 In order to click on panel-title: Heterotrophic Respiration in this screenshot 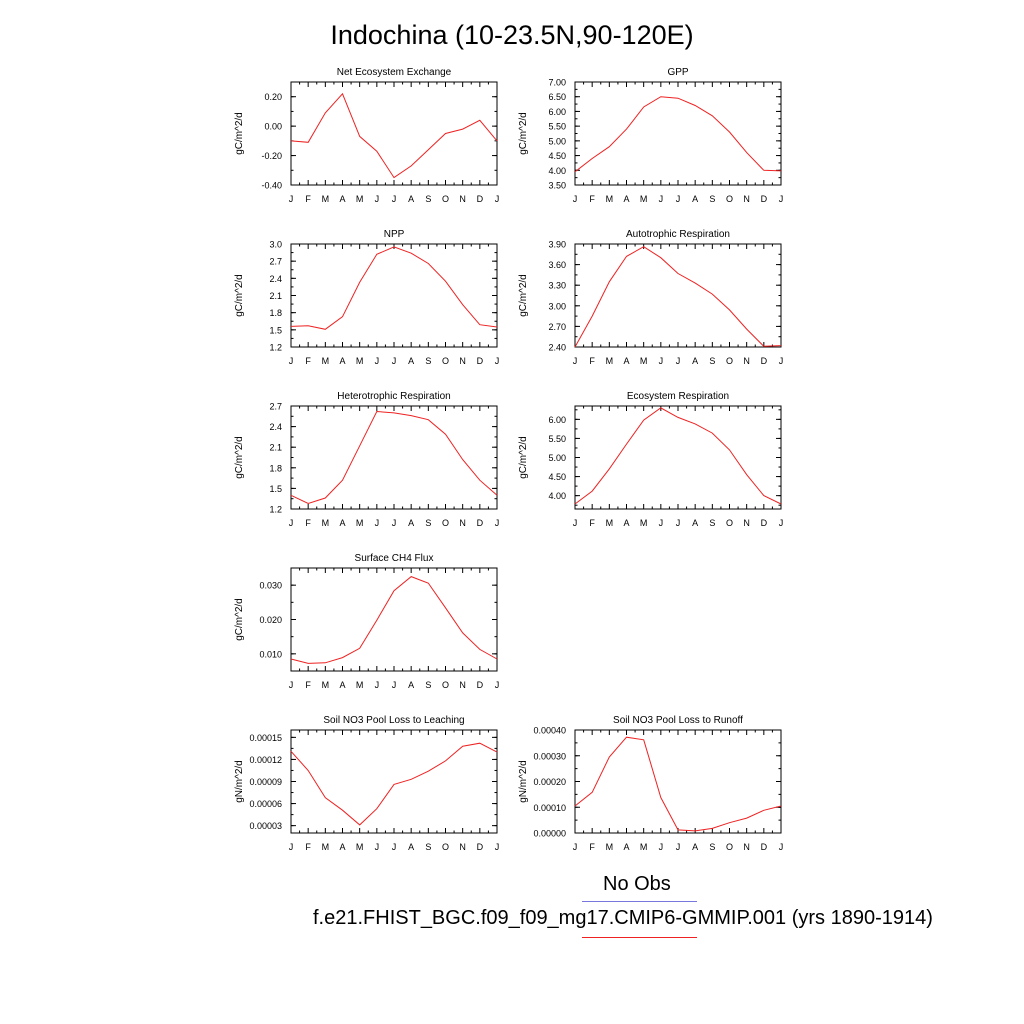, I will do `click(393, 396)`.